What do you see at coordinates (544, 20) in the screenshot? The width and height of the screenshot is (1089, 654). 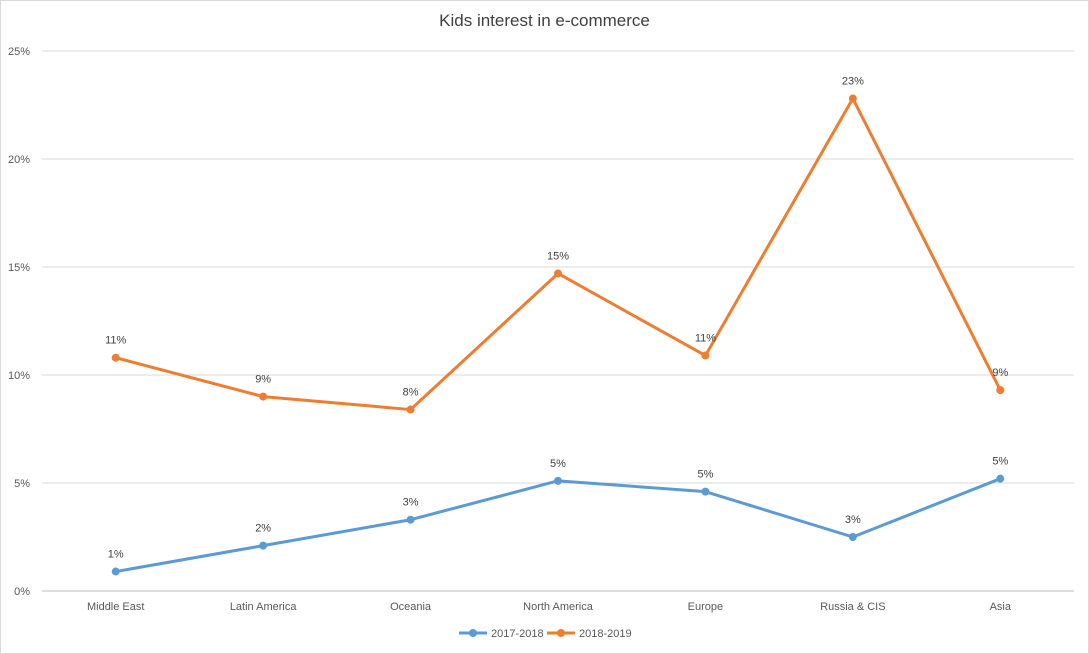 I see `chart-title: Kids interest in e-commerce` at bounding box center [544, 20].